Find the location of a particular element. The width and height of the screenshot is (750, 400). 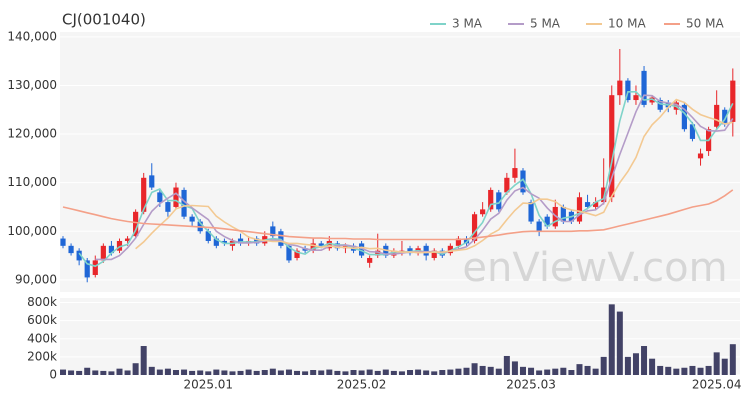

y-tick-label: 400k is located at coordinates (42, 338).